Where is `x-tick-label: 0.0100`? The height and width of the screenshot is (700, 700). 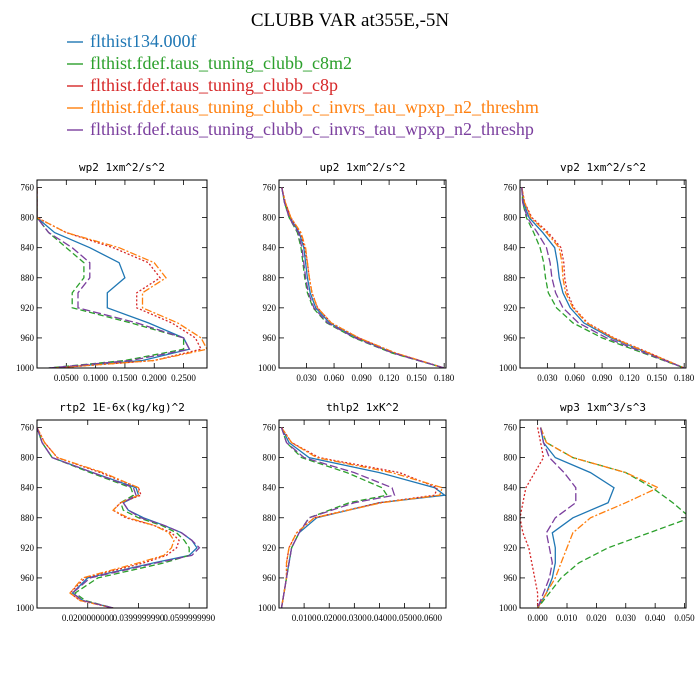 x-tick-label: 0.0100 is located at coordinates (304, 618).